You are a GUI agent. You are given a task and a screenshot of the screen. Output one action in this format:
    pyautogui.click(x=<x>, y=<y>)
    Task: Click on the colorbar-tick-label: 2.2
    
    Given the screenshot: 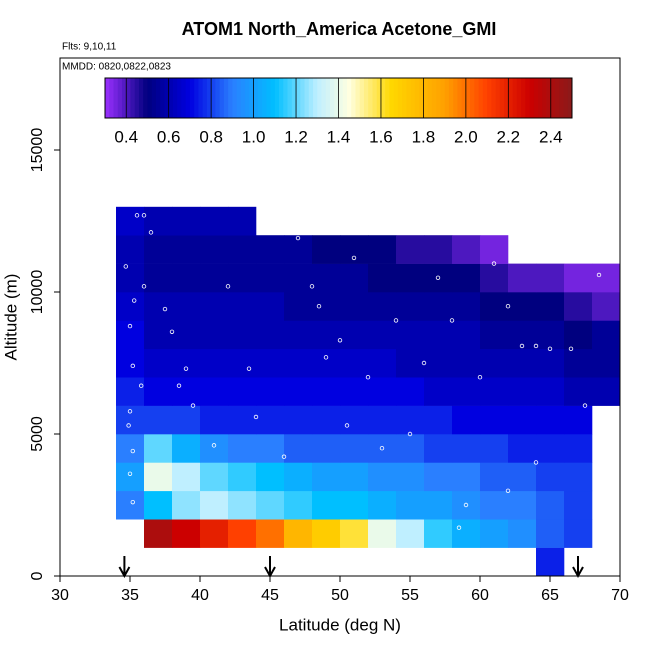 What is the action you would take?
    pyautogui.click(x=508, y=136)
    